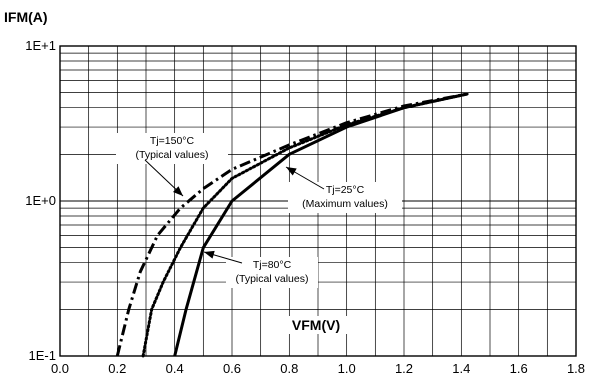 This screenshot has width=594, height=385. I want to click on y-tick-label: 1E+0, so click(40, 200).